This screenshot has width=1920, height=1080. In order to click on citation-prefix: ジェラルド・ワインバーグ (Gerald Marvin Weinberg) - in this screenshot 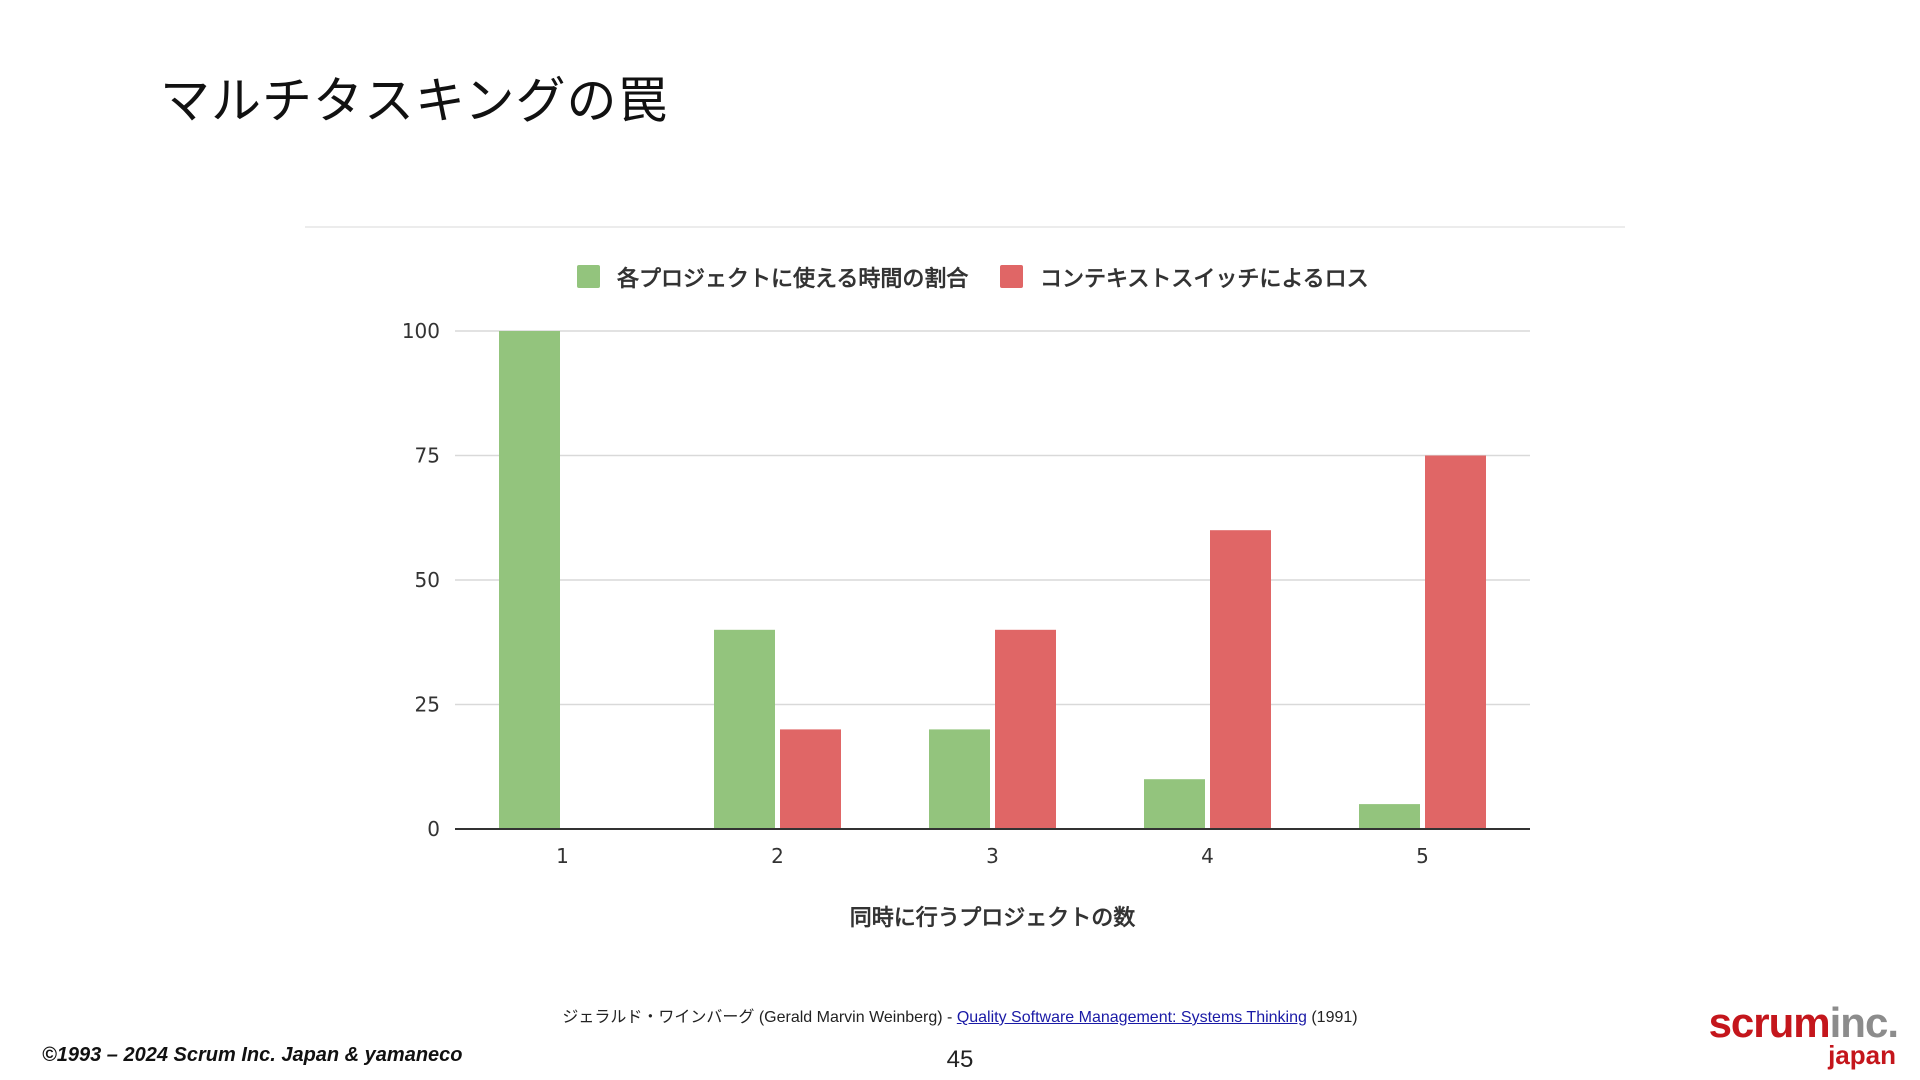, I will do `click(759, 1017)`.